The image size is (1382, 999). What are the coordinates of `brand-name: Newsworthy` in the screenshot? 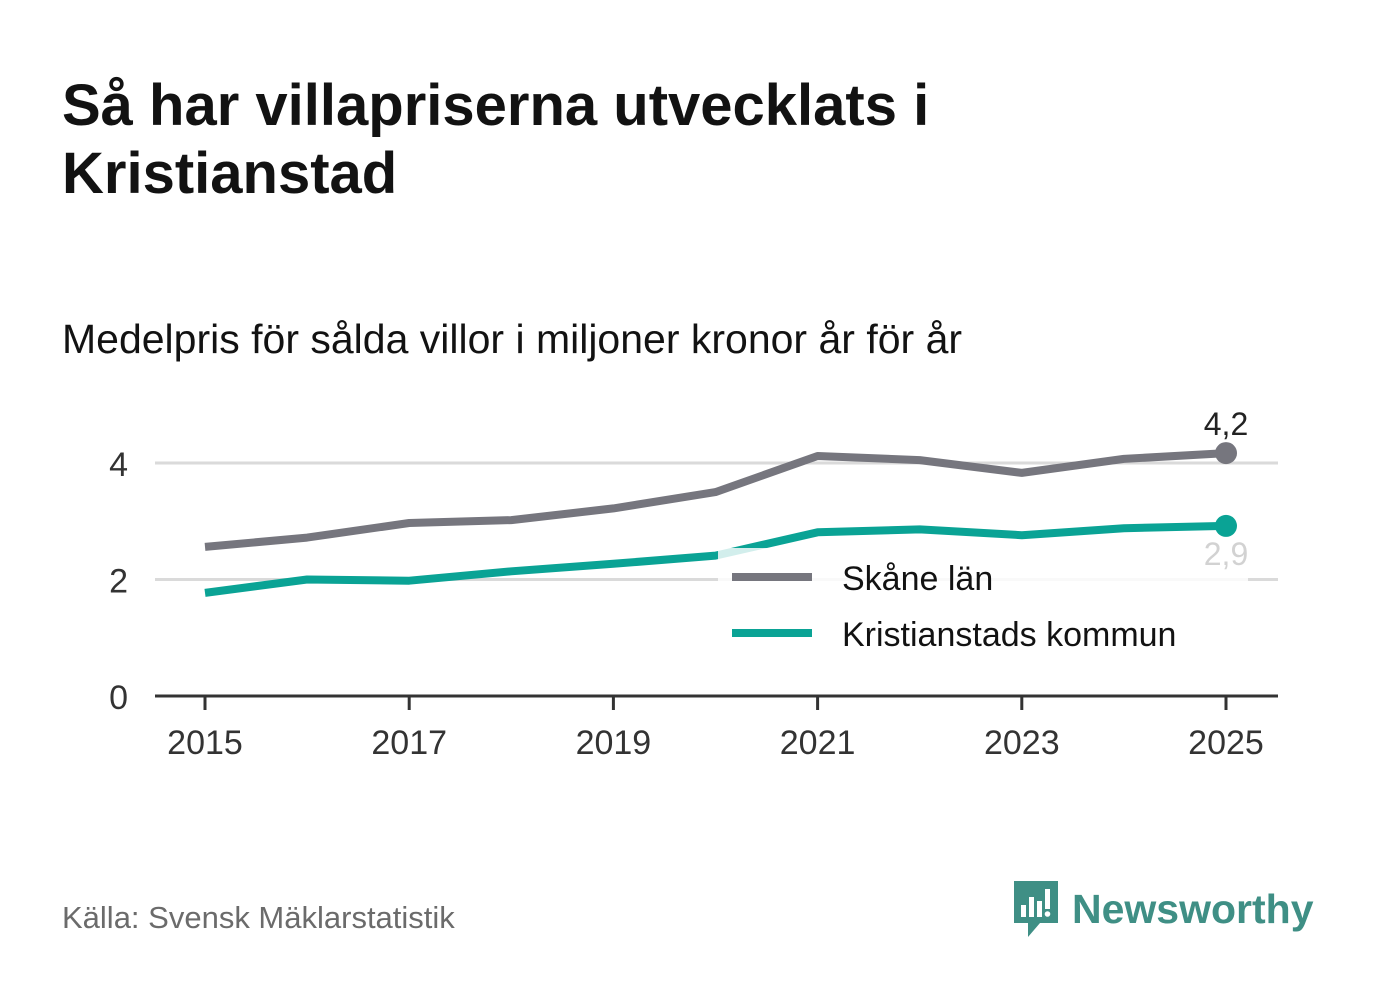 It's located at (1193, 908).